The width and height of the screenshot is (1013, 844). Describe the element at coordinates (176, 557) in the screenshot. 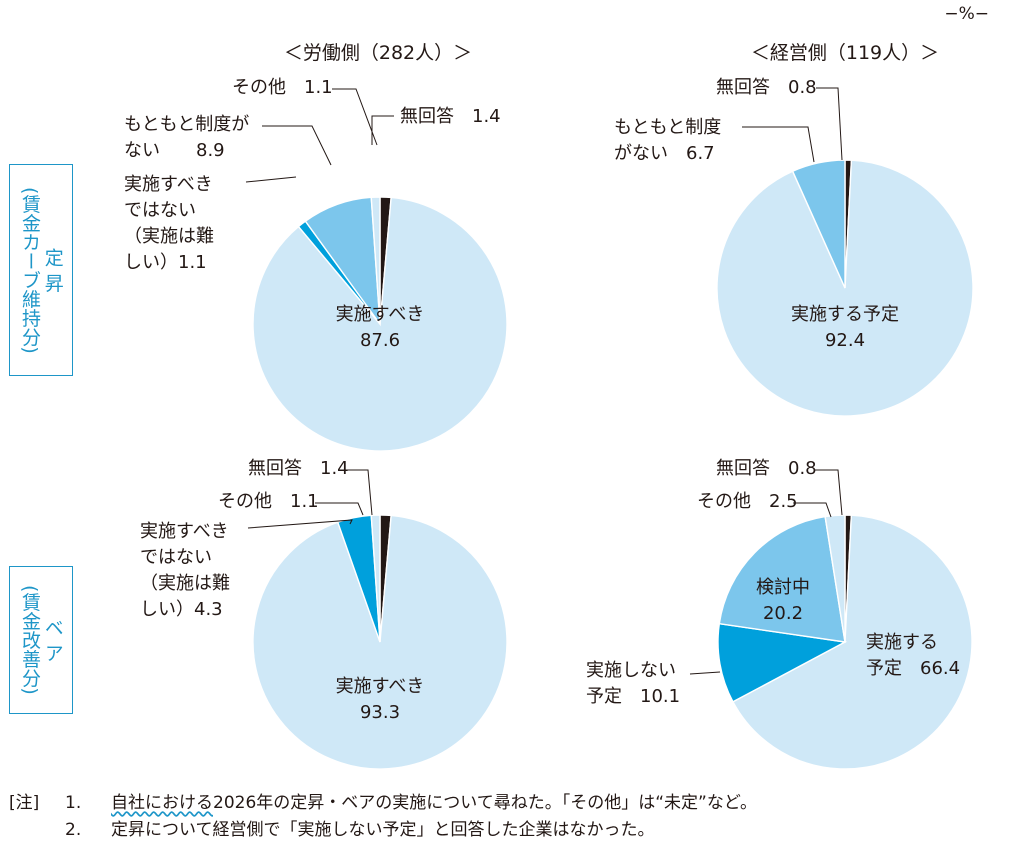

I see `pie3-label-2-line-1: ではない` at that location.